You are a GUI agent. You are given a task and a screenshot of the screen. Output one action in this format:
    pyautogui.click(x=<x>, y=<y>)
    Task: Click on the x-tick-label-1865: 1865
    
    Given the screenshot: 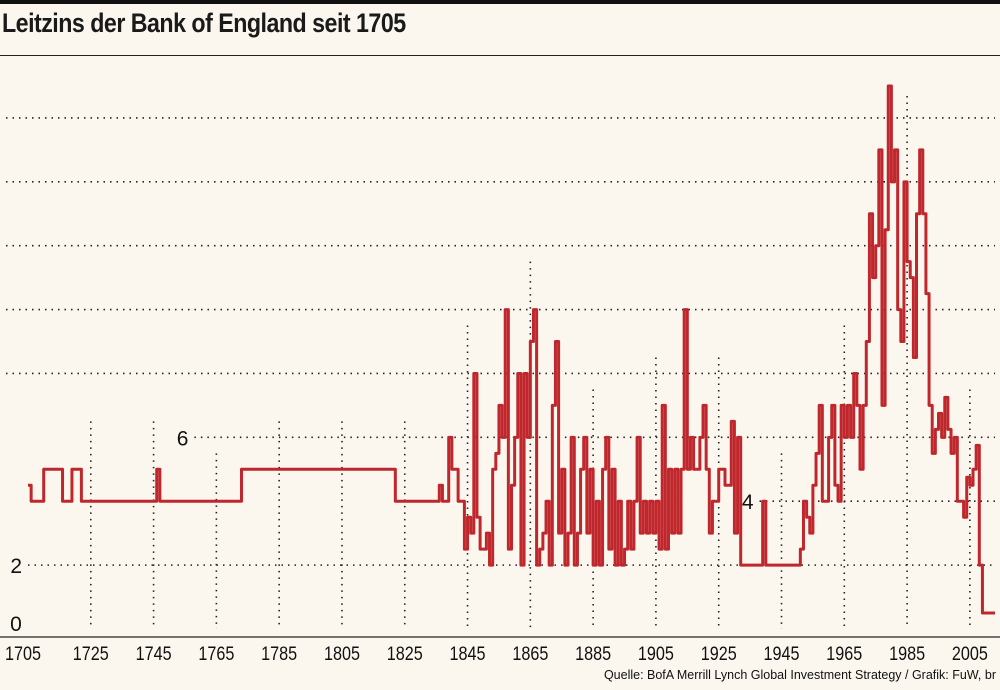 What is the action you would take?
    pyautogui.click(x=530, y=654)
    